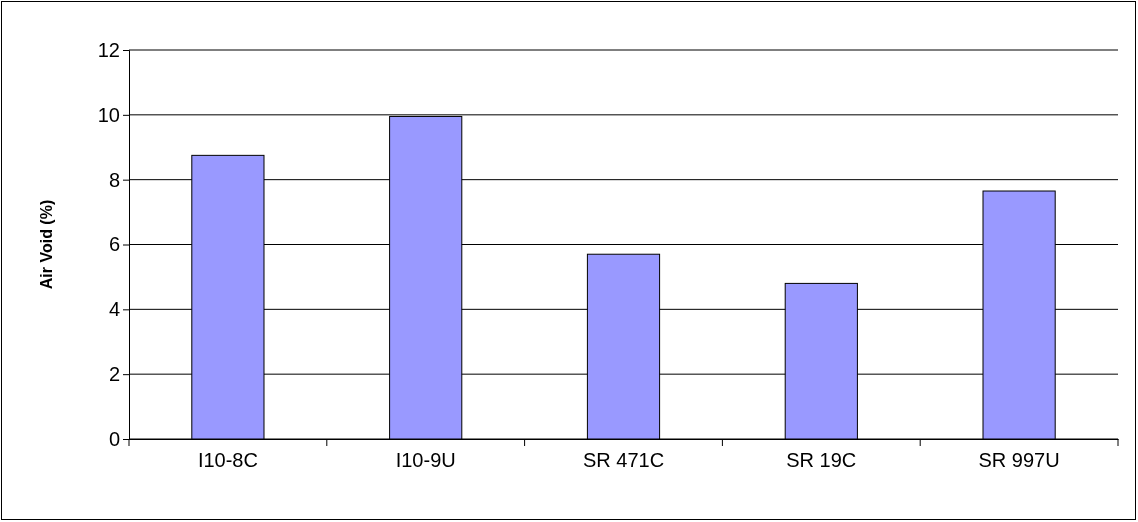 The height and width of the screenshot is (522, 1138). I want to click on x-tick-label: SR 471C, so click(623, 460).